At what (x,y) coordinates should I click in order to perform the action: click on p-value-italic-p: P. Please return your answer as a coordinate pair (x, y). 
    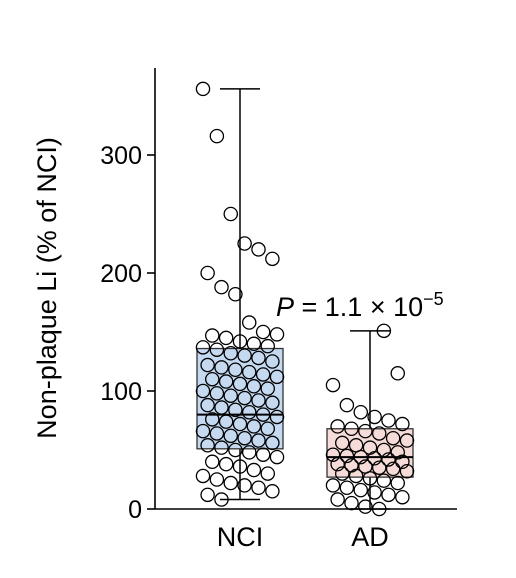
    Looking at the image, I should click on (285, 307).